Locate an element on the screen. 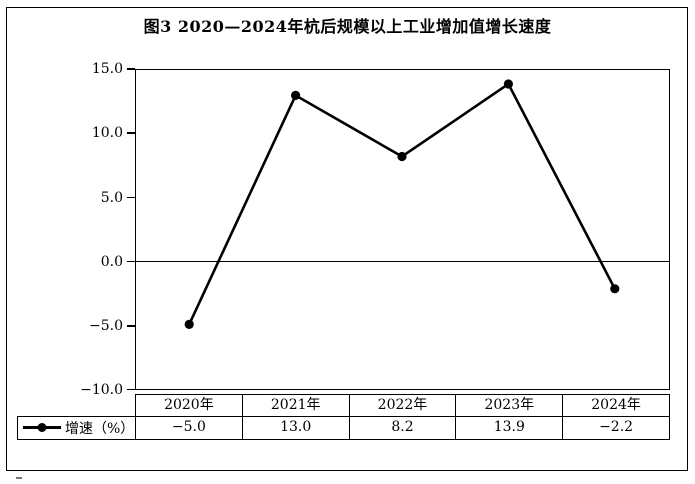  data-value-cell: −2.2 is located at coordinates (615, 427).